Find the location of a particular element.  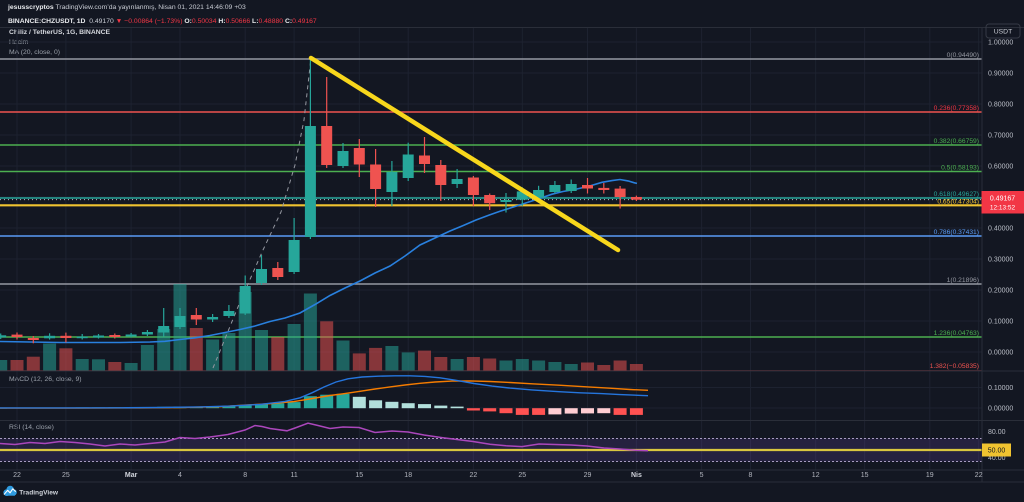

svg-text: 18 is located at coordinates (408, 475).